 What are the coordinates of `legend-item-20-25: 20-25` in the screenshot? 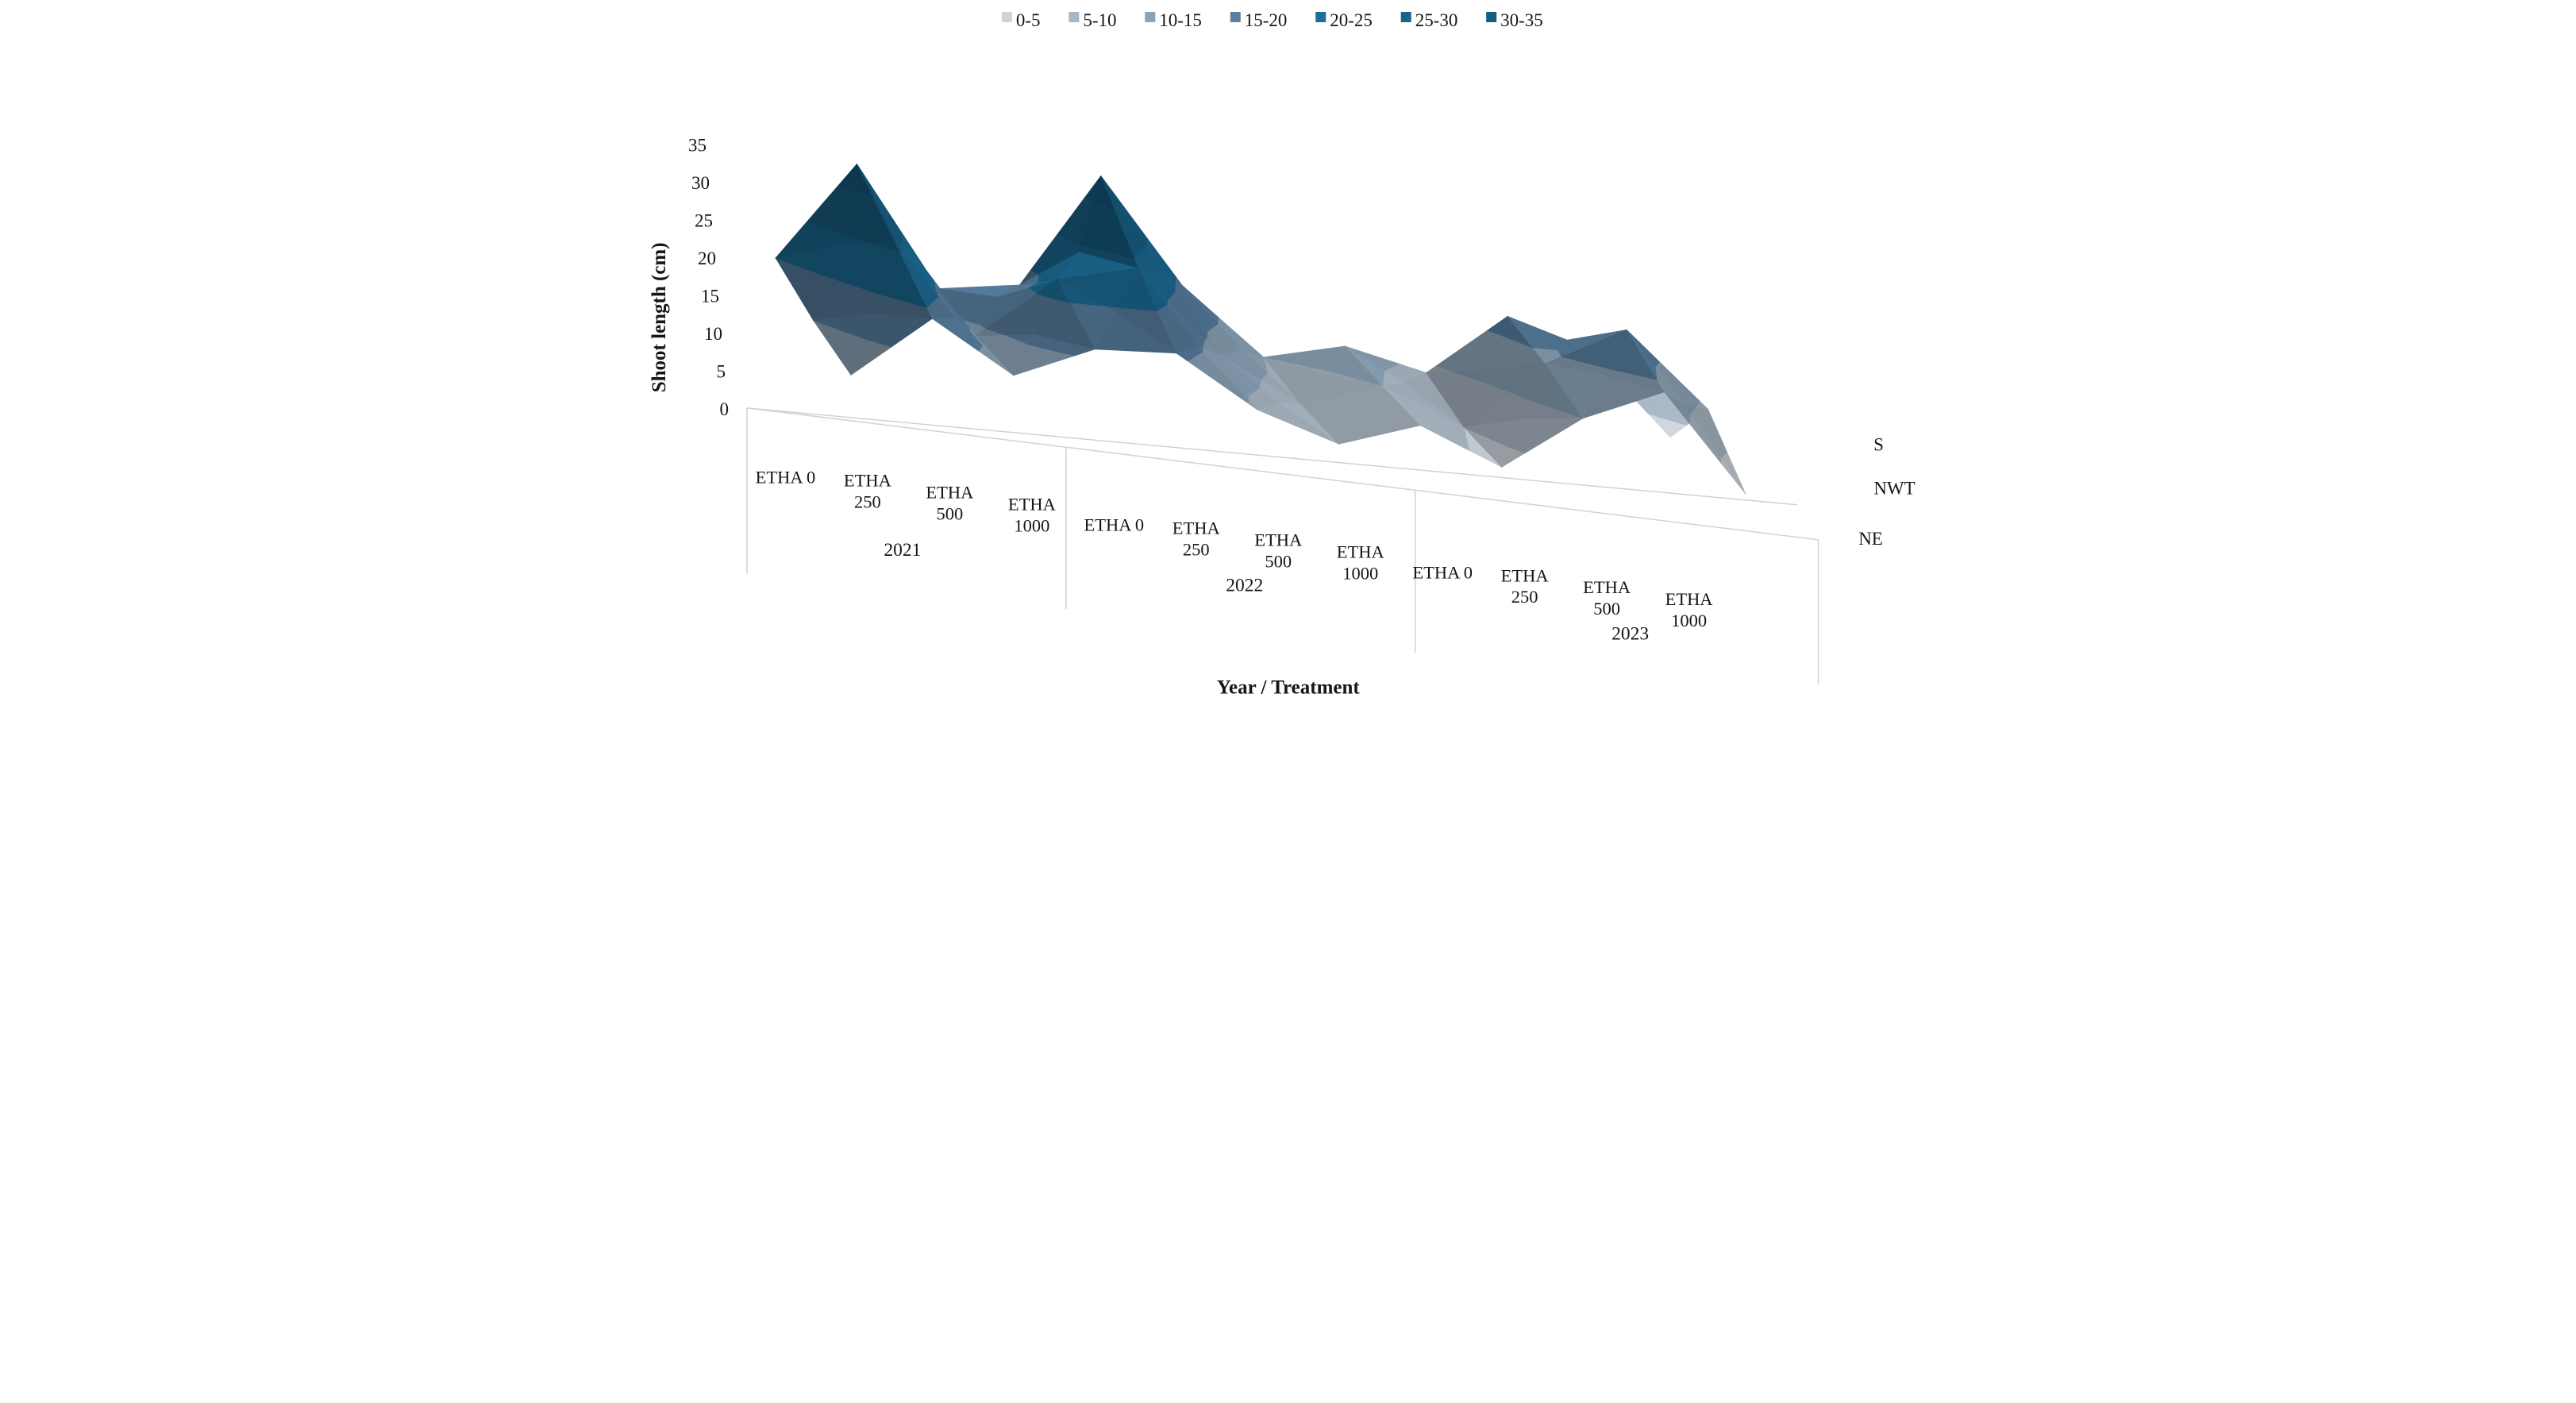 It's located at (1344, 20).